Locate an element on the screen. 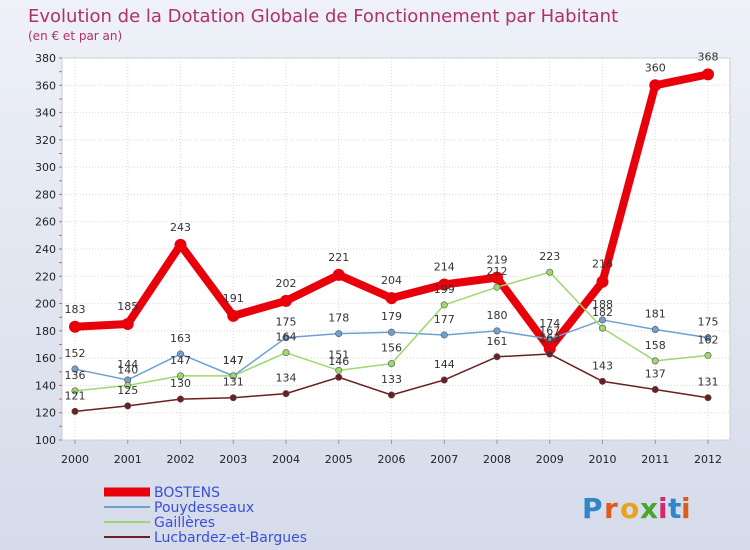  data-label: 136 is located at coordinates (75, 375).